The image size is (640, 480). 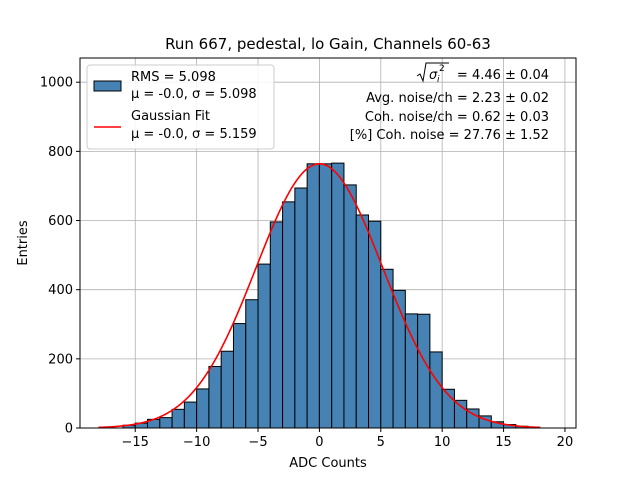 What do you see at coordinates (60, 221) in the screenshot?
I see `y-tick-label-3: 600` at bounding box center [60, 221].